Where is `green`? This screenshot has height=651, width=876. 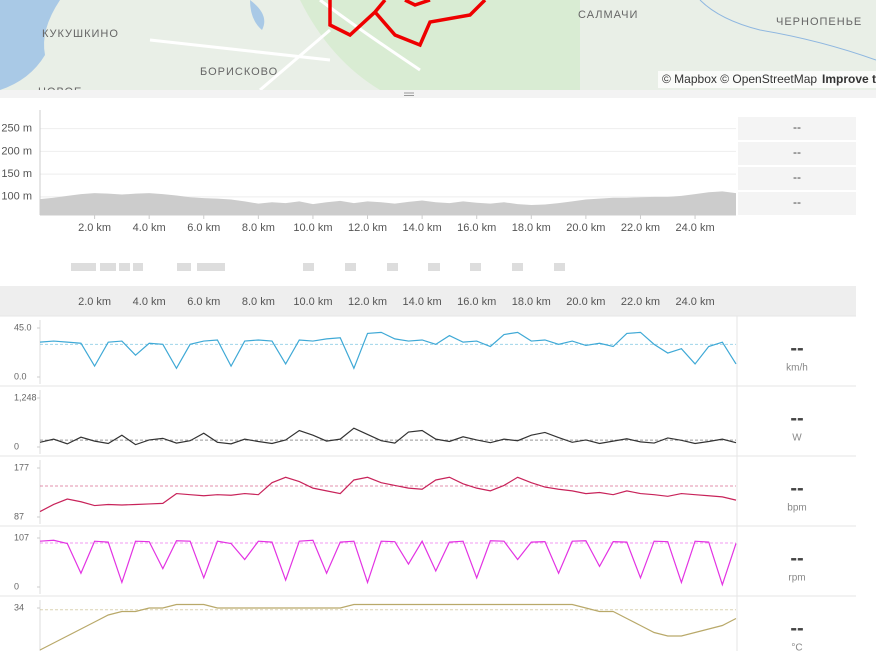 green is located at coordinates (440, 45).